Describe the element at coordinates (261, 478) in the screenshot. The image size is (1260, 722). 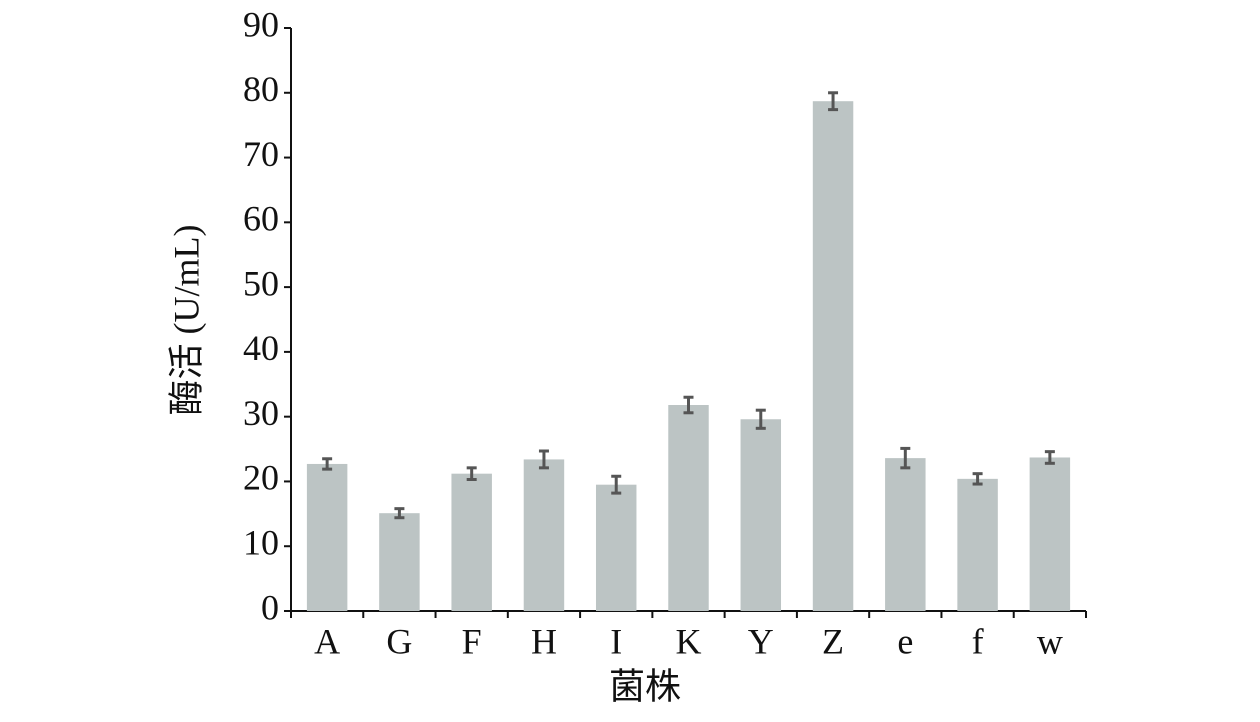
I see `y-tick-label: 20` at that location.